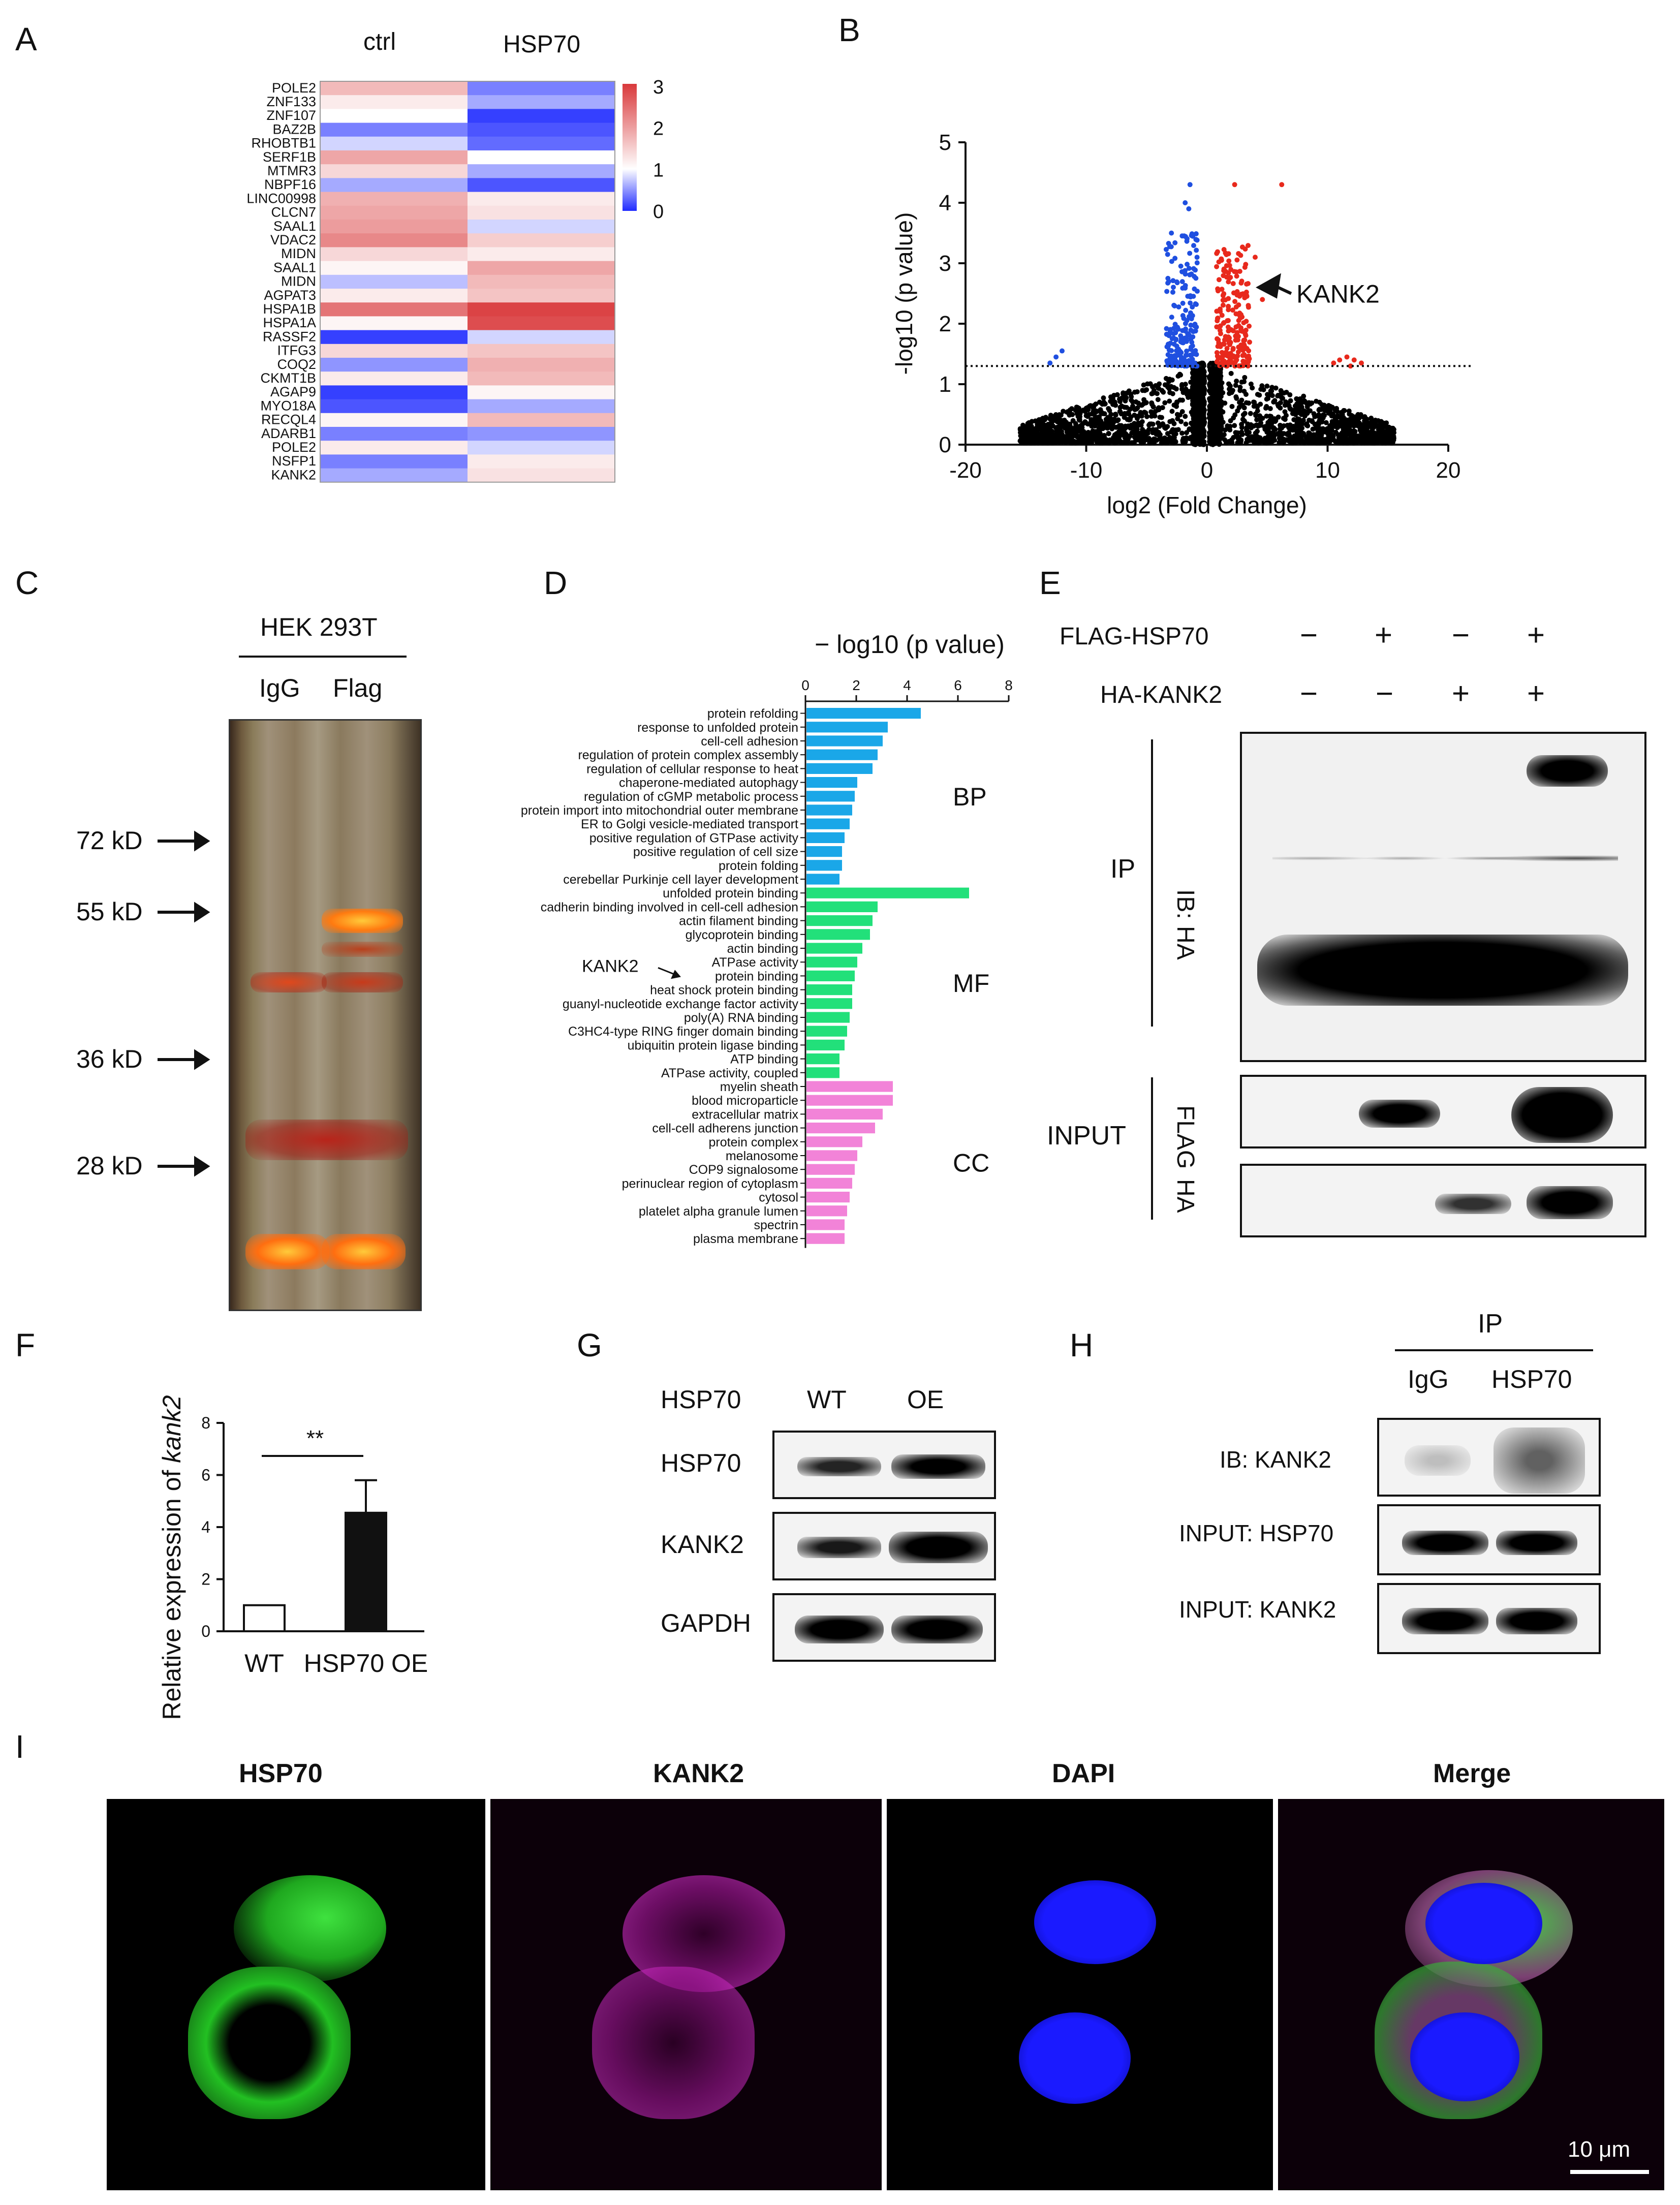 The width and height of the screenshot is (1680, 2205). What do you see at coordinates (289, 322) in the screenshot?
I see `heatmap-gene-label: HSPA1A` at bounding box center [289, 322].